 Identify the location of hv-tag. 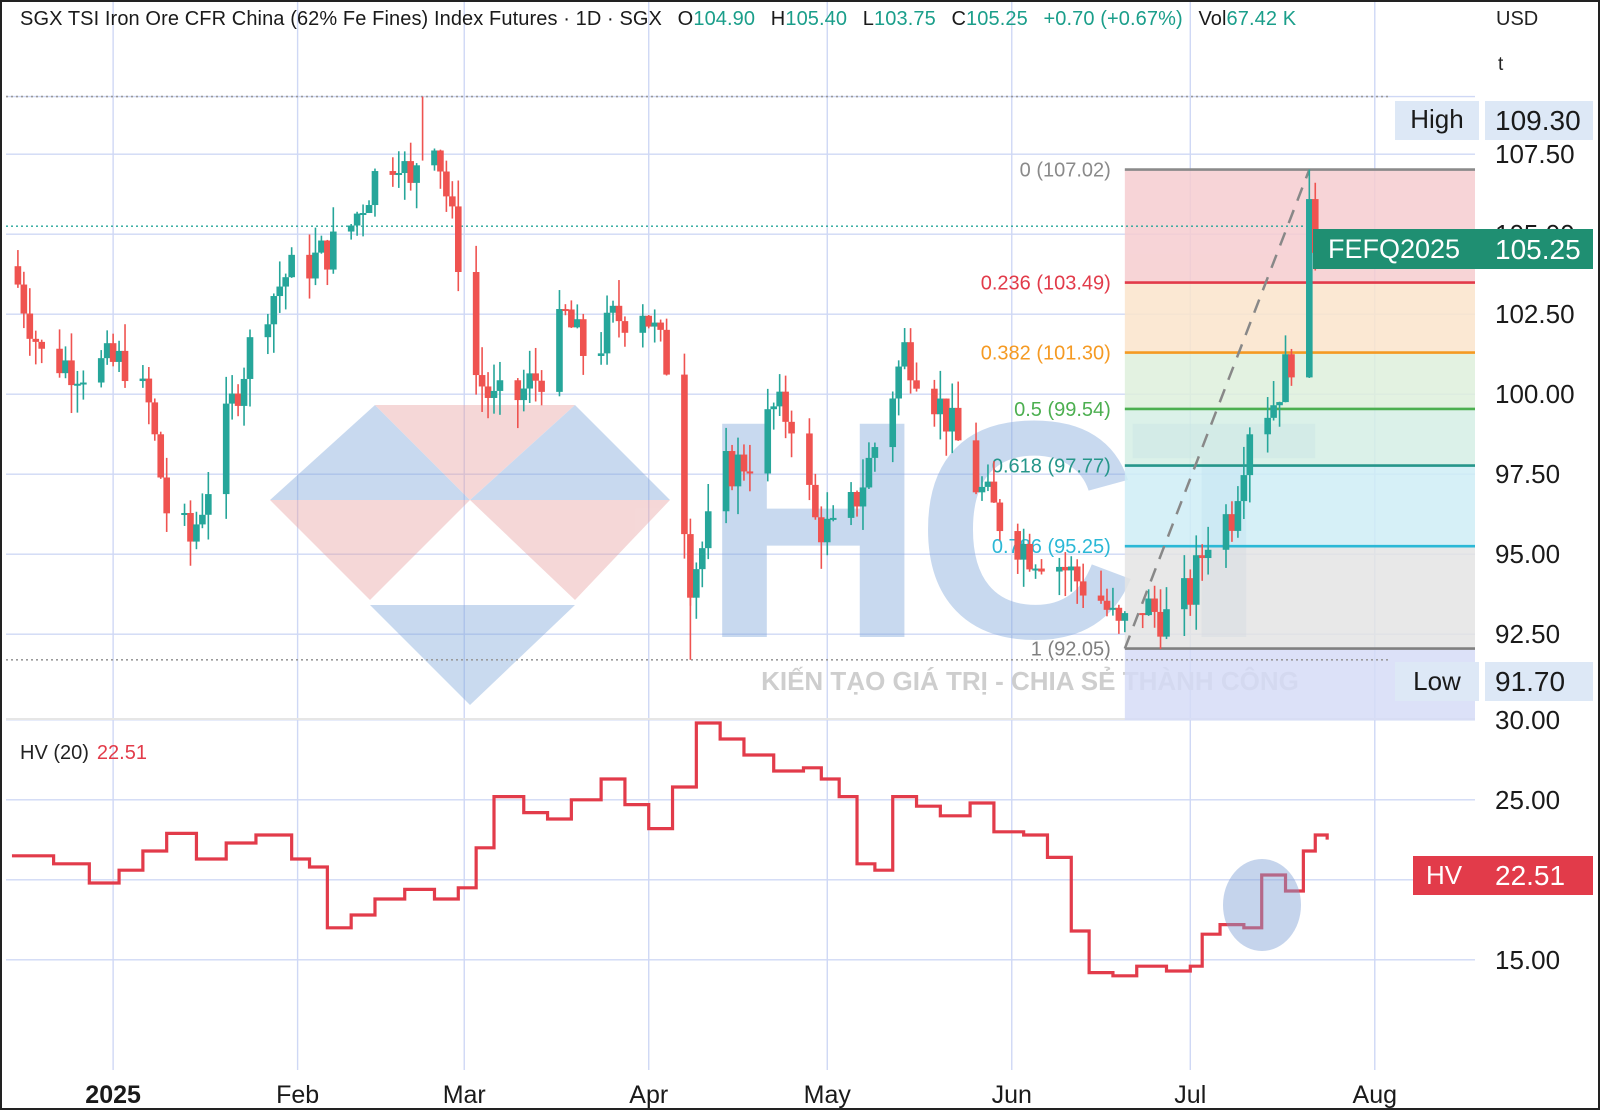
(1503, 875).